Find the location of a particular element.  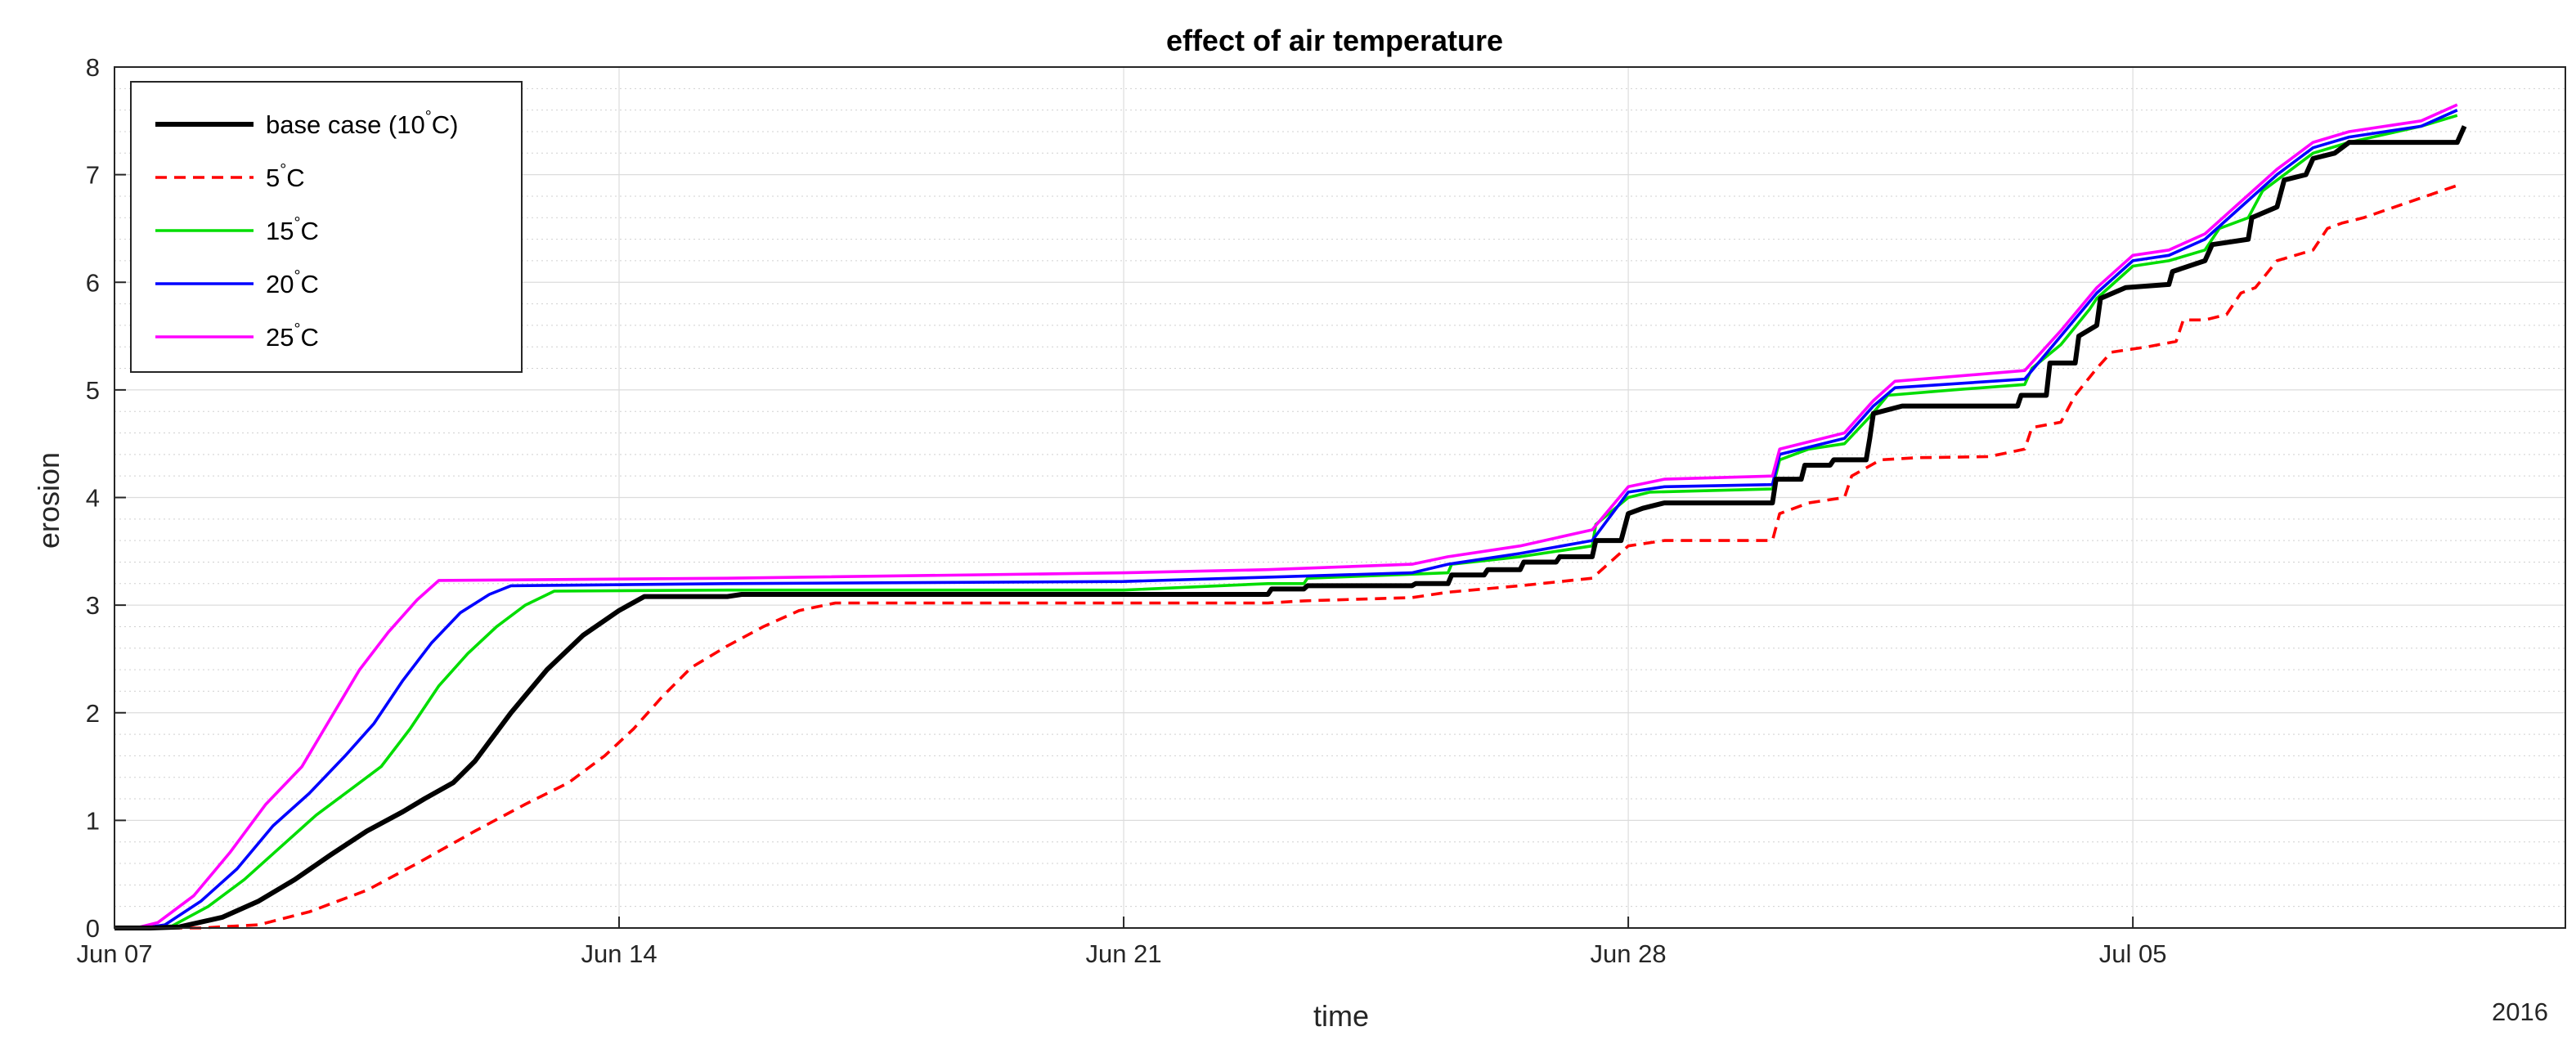

x-axis-ticks: Jun 07 Jun 14 Jun 21 Jun 28 Jul 05 is located at coordinates (1121, 942).